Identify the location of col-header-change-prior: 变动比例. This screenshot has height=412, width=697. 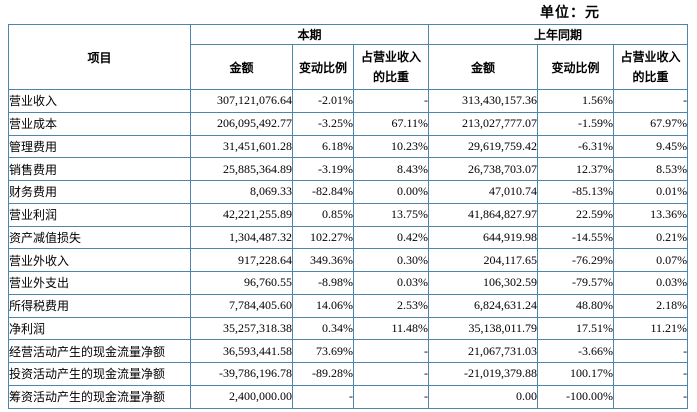
(576, 67).